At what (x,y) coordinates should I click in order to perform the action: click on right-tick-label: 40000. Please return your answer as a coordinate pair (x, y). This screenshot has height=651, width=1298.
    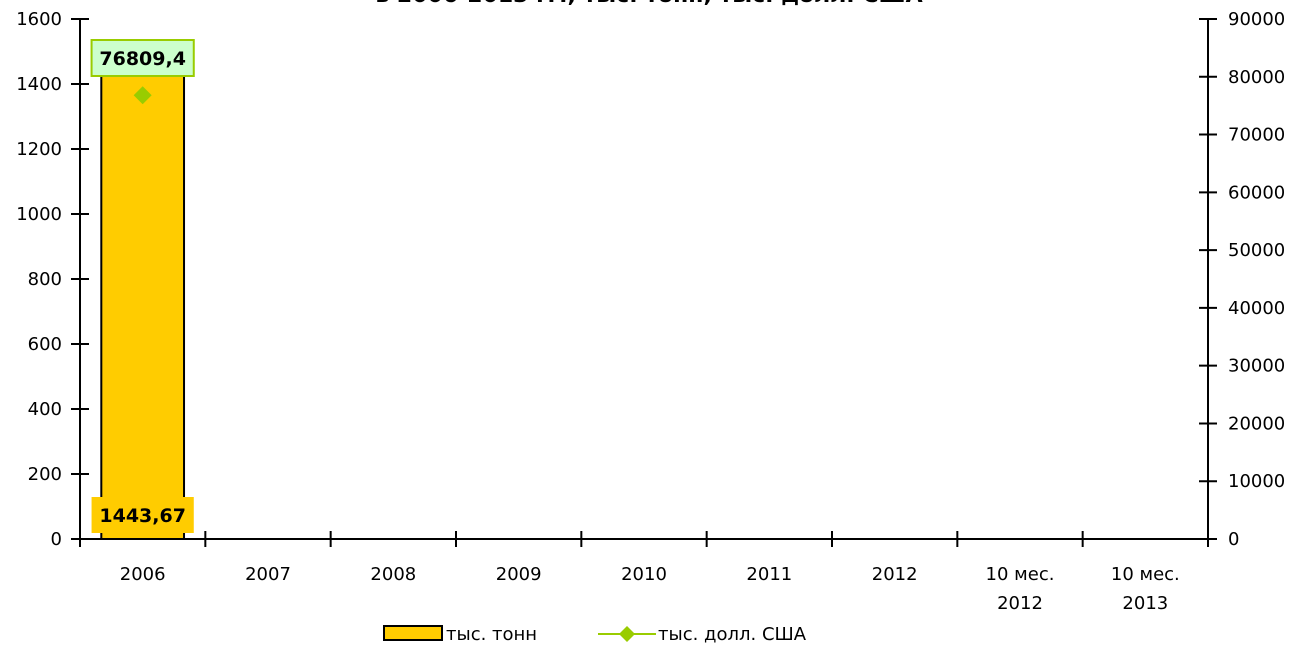
    Looking at the image, I should click on (1256, 308).